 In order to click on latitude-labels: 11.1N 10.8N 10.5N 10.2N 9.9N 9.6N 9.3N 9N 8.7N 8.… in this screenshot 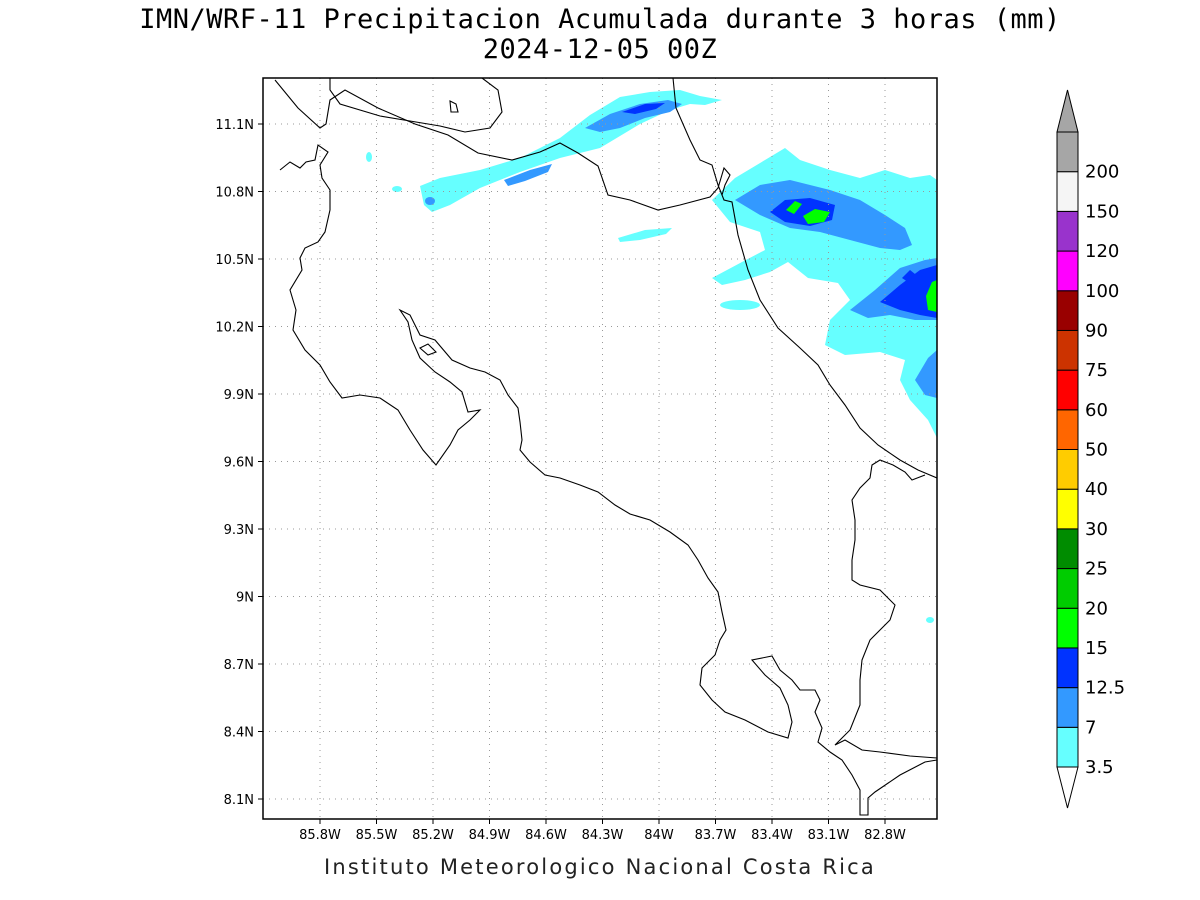, I will do `click(234, 463)`.